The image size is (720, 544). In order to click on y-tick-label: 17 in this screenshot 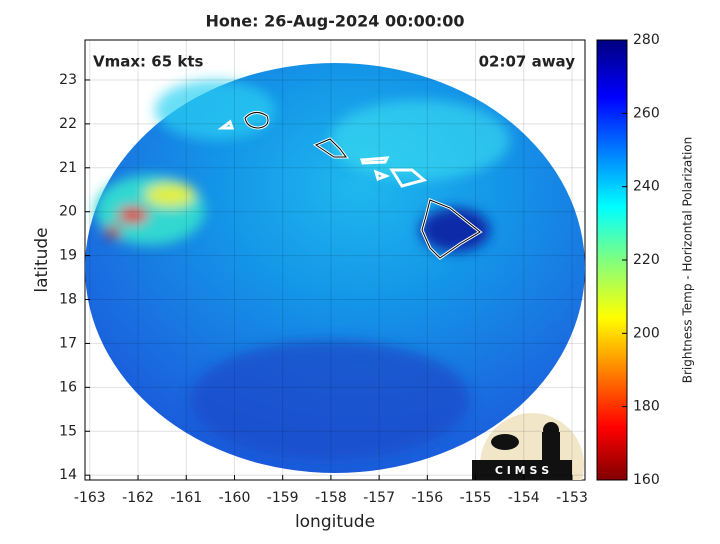, I will do `click(68, 343)`.